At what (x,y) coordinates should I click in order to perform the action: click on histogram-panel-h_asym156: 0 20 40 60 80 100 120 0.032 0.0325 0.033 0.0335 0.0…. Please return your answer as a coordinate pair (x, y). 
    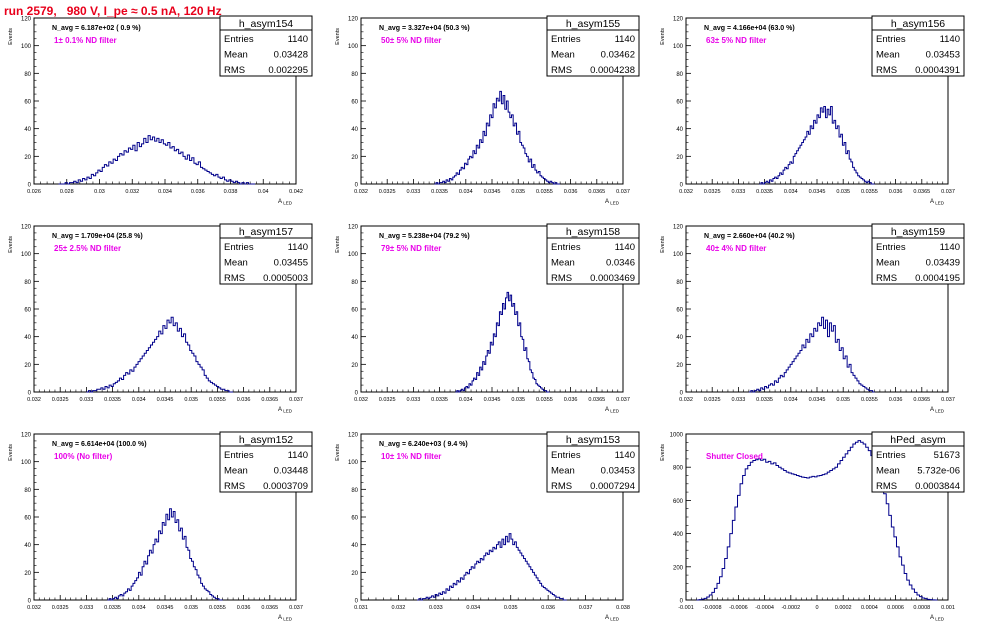
    Looking at the image, I should click on (812, 110).